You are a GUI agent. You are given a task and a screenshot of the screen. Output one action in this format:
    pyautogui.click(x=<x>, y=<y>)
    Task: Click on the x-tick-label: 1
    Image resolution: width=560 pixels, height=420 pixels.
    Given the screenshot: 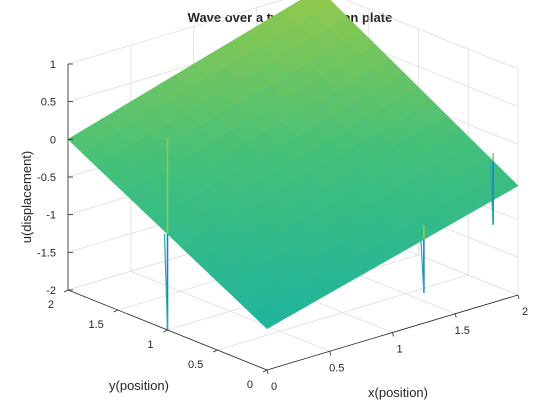 What is the action you would take?
    pyautogui.click(x=399, y=350)
    